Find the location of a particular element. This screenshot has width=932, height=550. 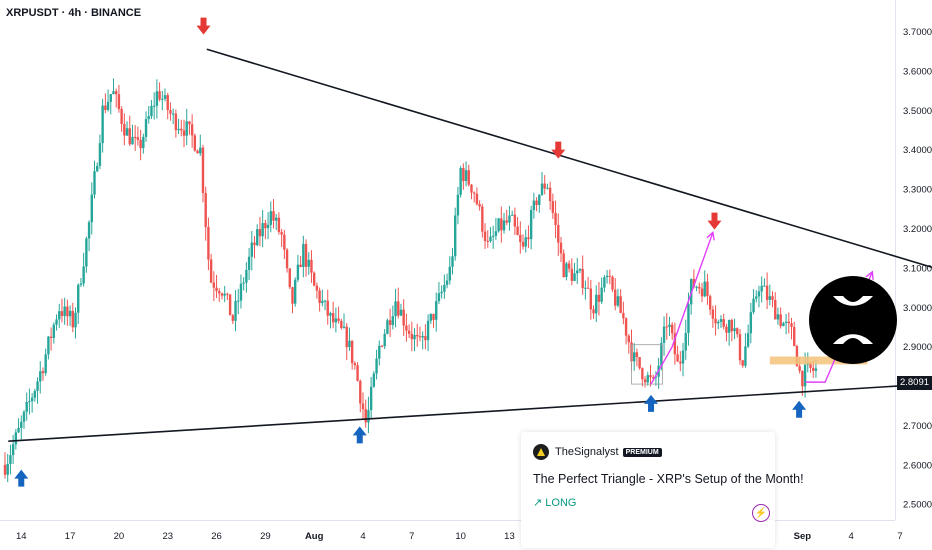

down-arrow-icon is located at coordinates (203, 26).